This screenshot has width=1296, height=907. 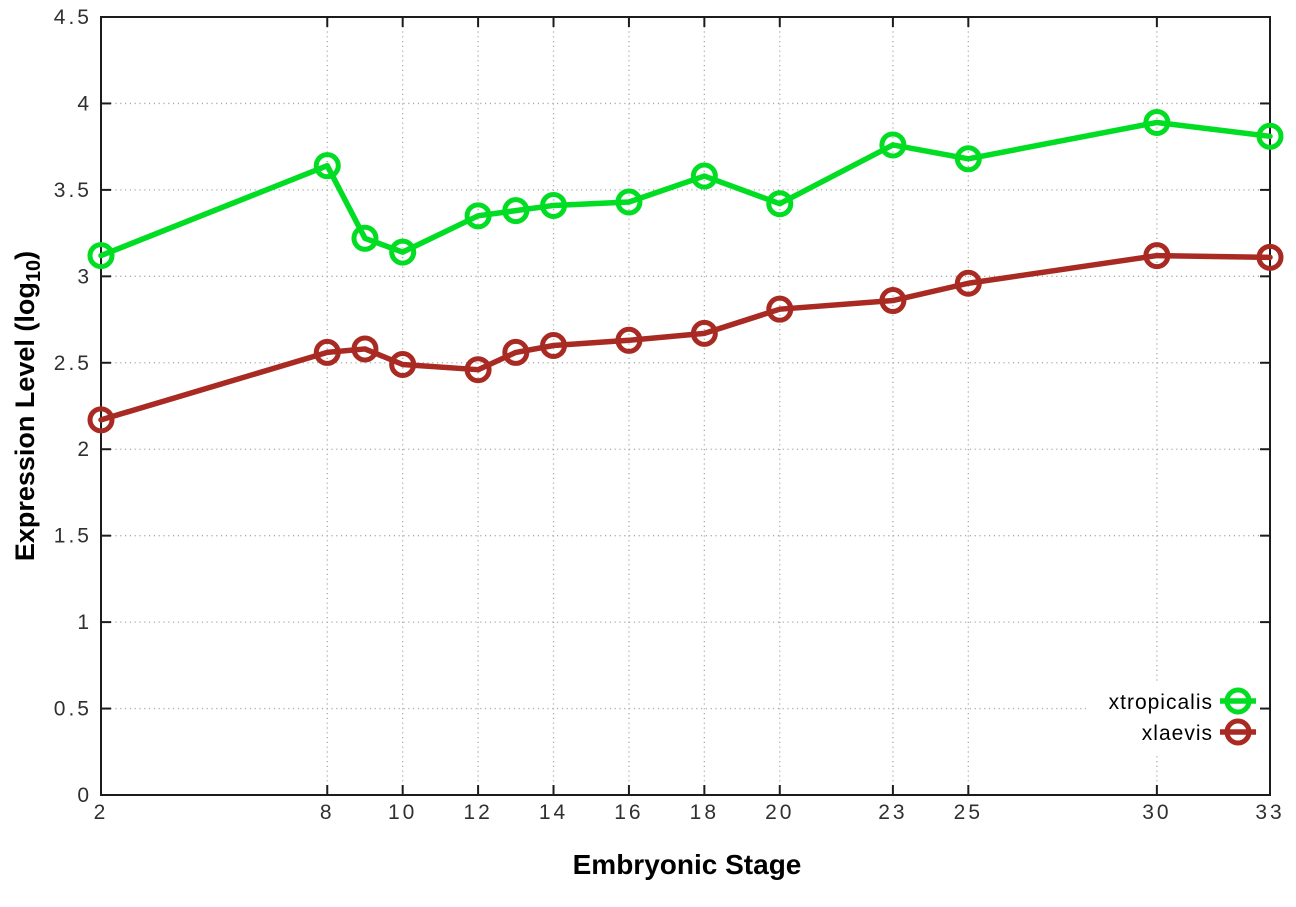 What do you see at coordinates (84, 795) in the screenshot?
I see `y-tick-label: 0` at bounding box center [84, 795].